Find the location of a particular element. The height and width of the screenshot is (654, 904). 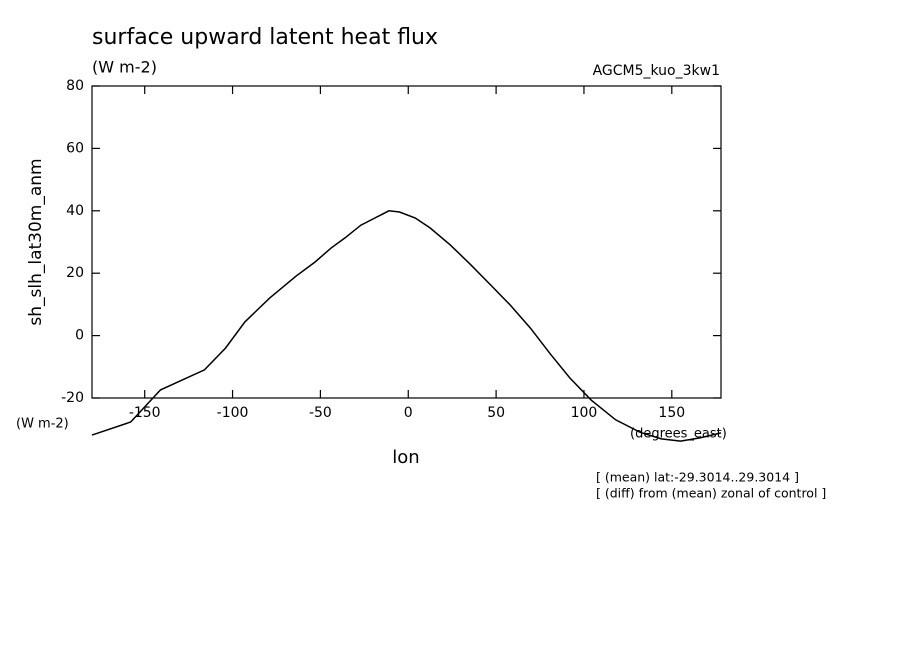

x-tick-label: 50 is located at coordinates (496, 413).